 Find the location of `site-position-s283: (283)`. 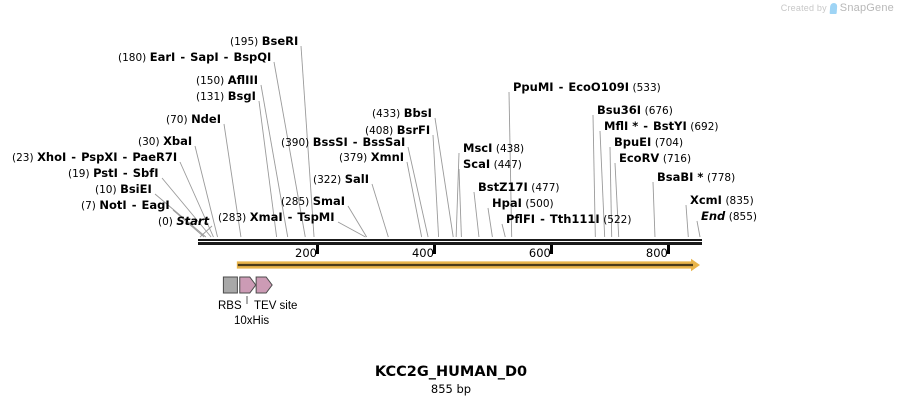

site-position-s283: (283) is located at coordinates (232, 218).